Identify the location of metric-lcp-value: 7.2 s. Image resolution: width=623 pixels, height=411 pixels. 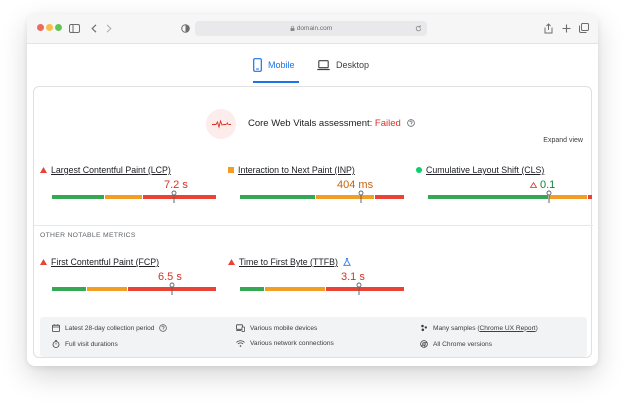
(176, 185).